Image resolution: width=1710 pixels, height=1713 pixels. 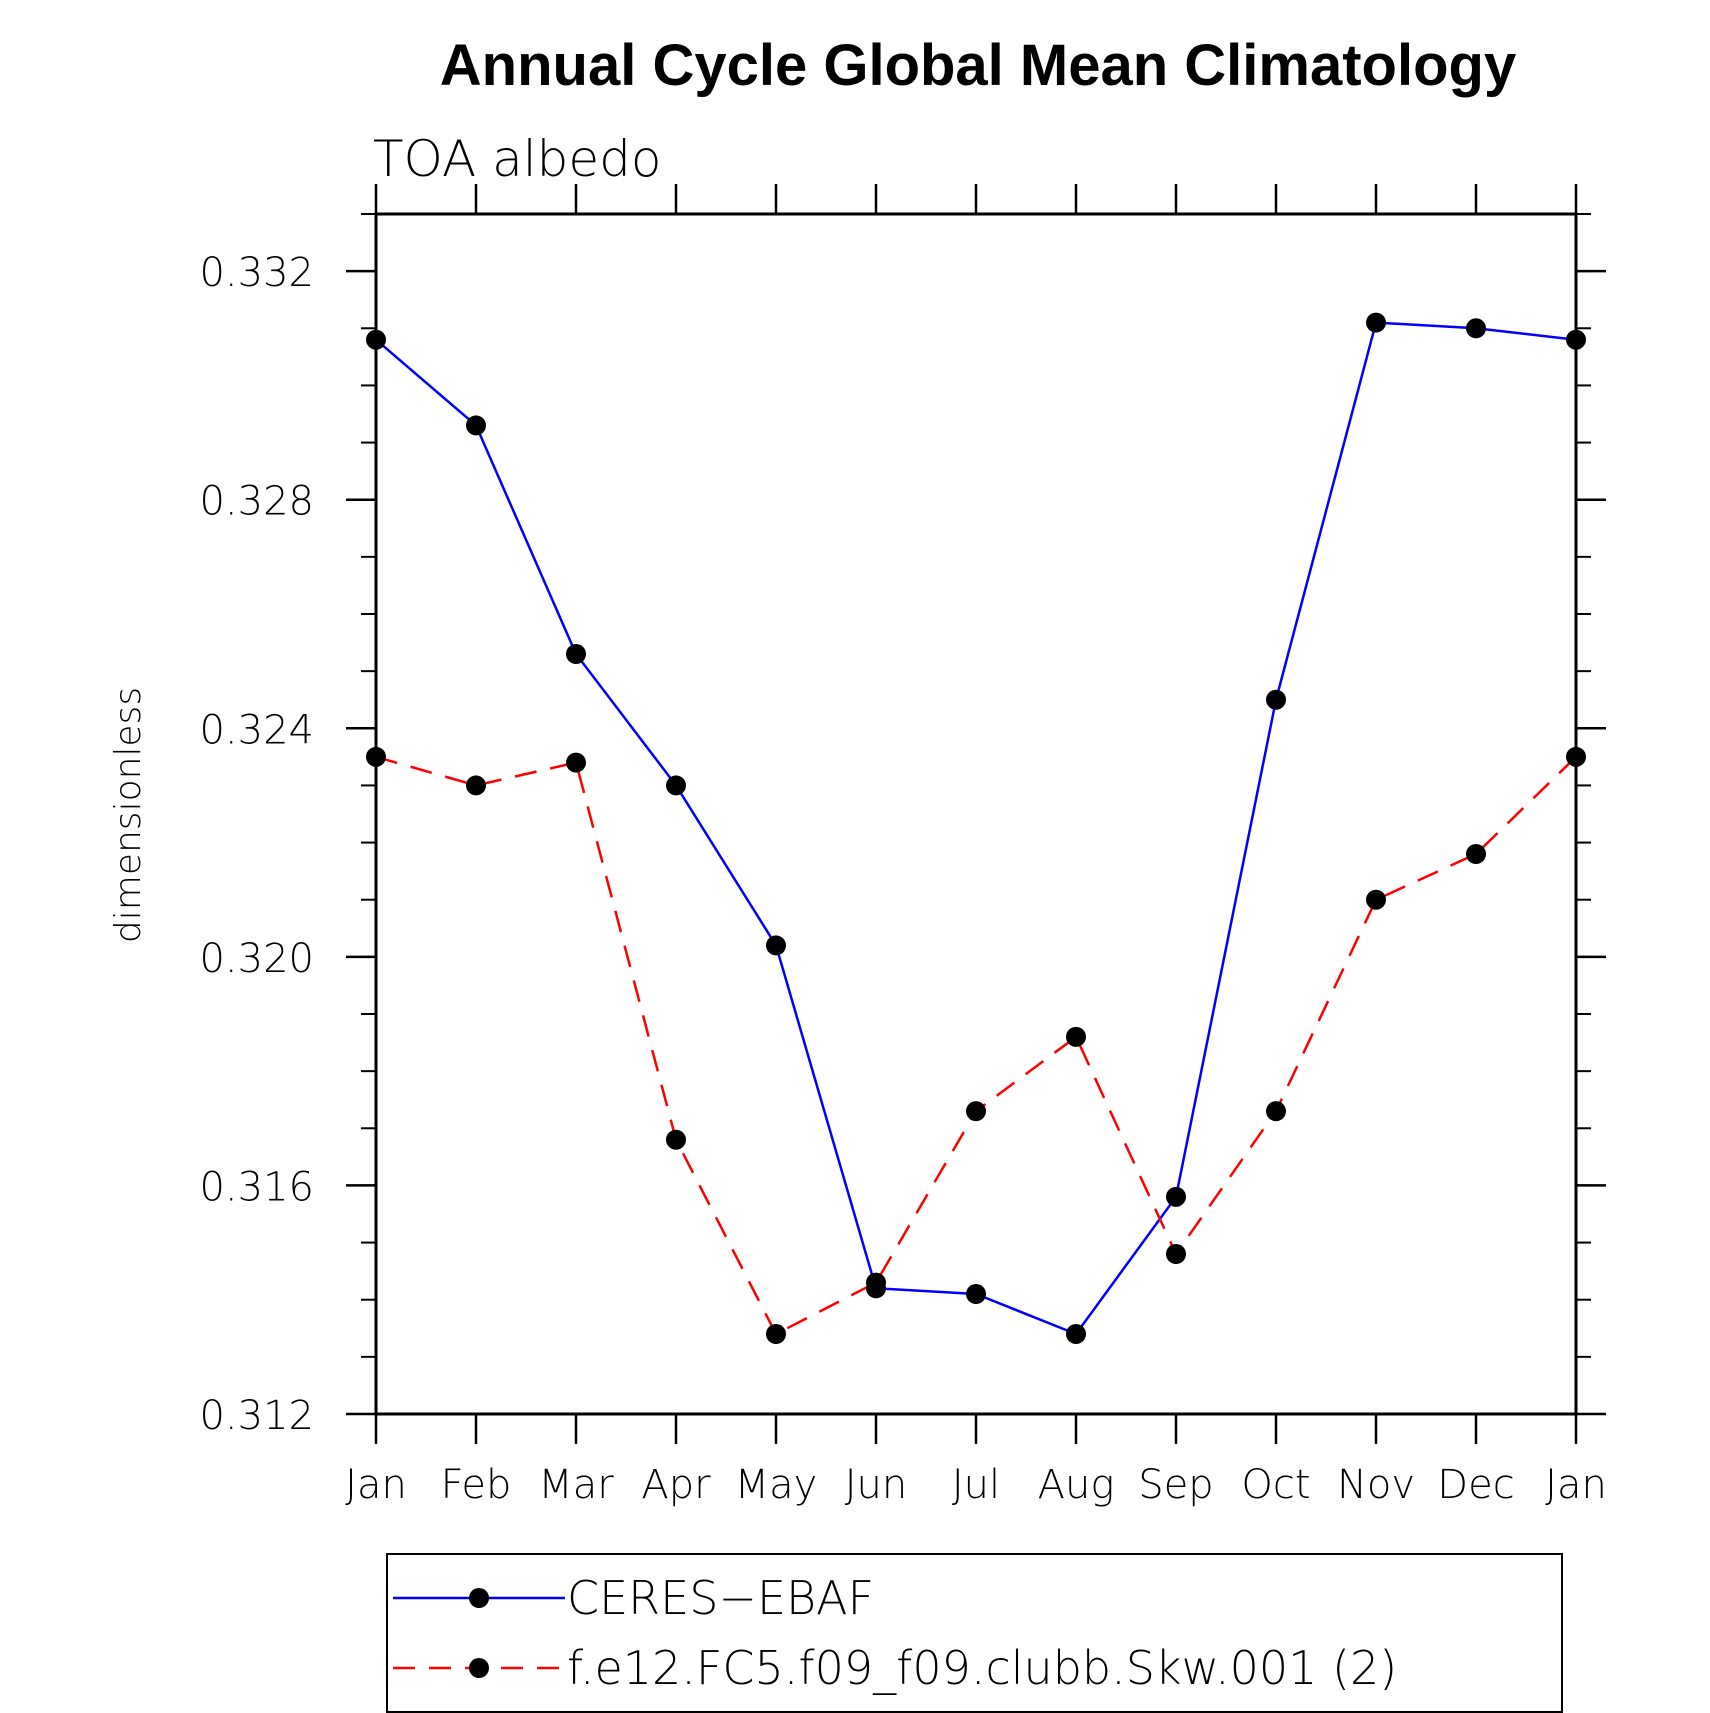 What do you see at coordinates (479, 1598) in the screenshot?
I see `legend-marker-ceres-ebaf` at bounding box center [479, 1598].